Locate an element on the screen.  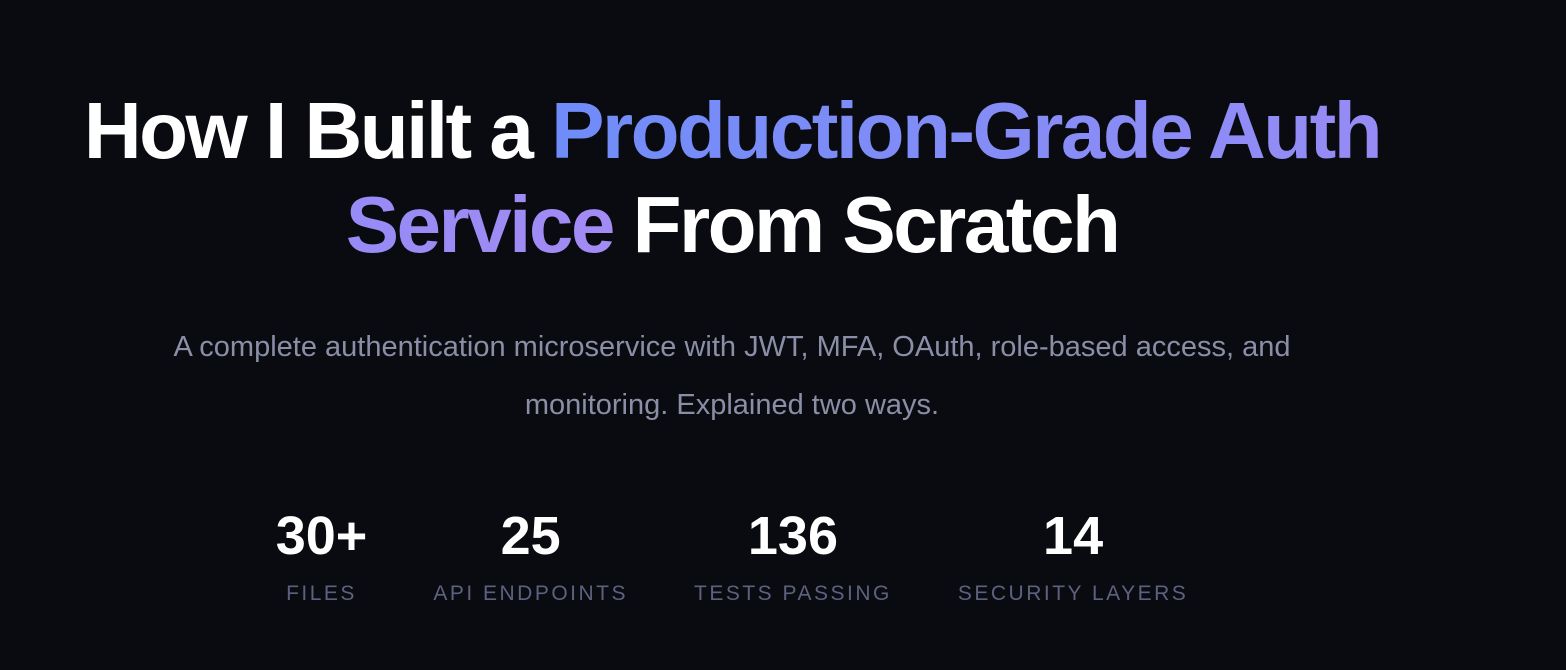
stat-value: 30+ is located at coordinates (321, 536).